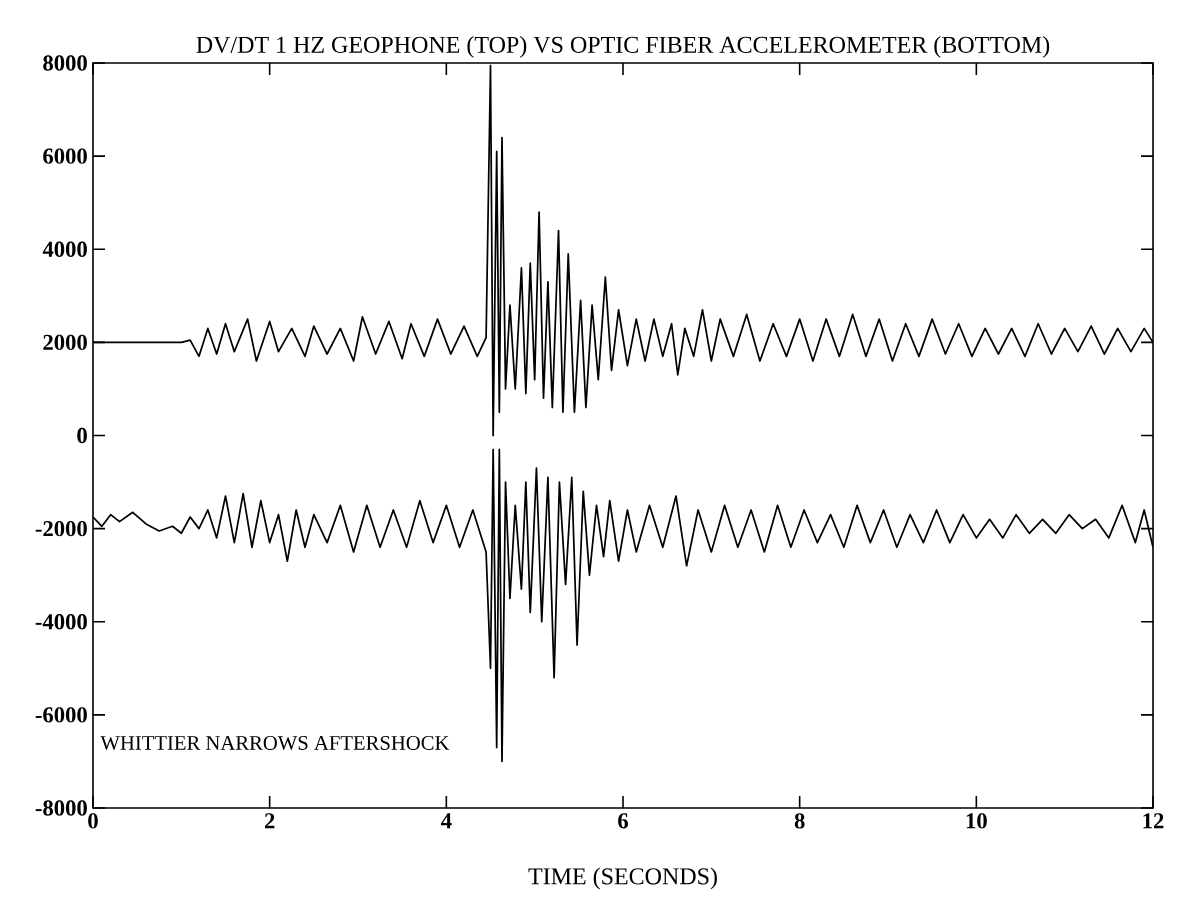  I want to click on y-tick-label: -6000, so click(61, 715).